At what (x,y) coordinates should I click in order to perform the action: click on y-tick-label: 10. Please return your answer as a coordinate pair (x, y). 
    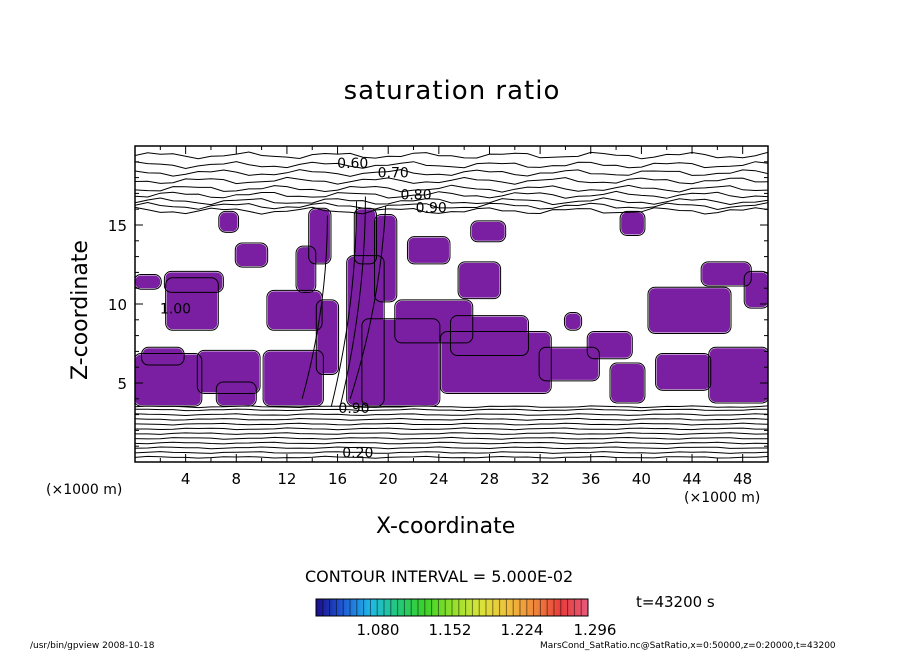
    Looking at the image, I should click on (117, 305).